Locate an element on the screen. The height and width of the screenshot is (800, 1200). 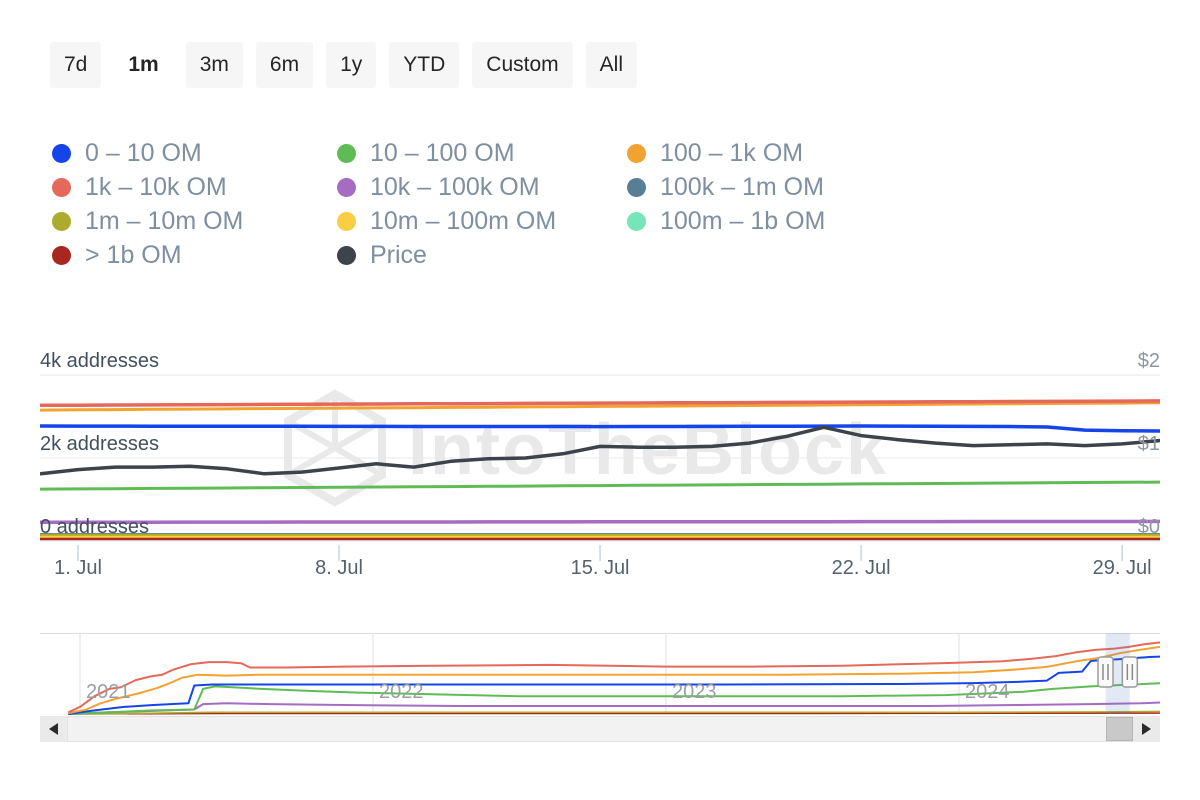
legend-item-100k-1m-om: 100k – 1m OM is located at coordinates (792, 187).